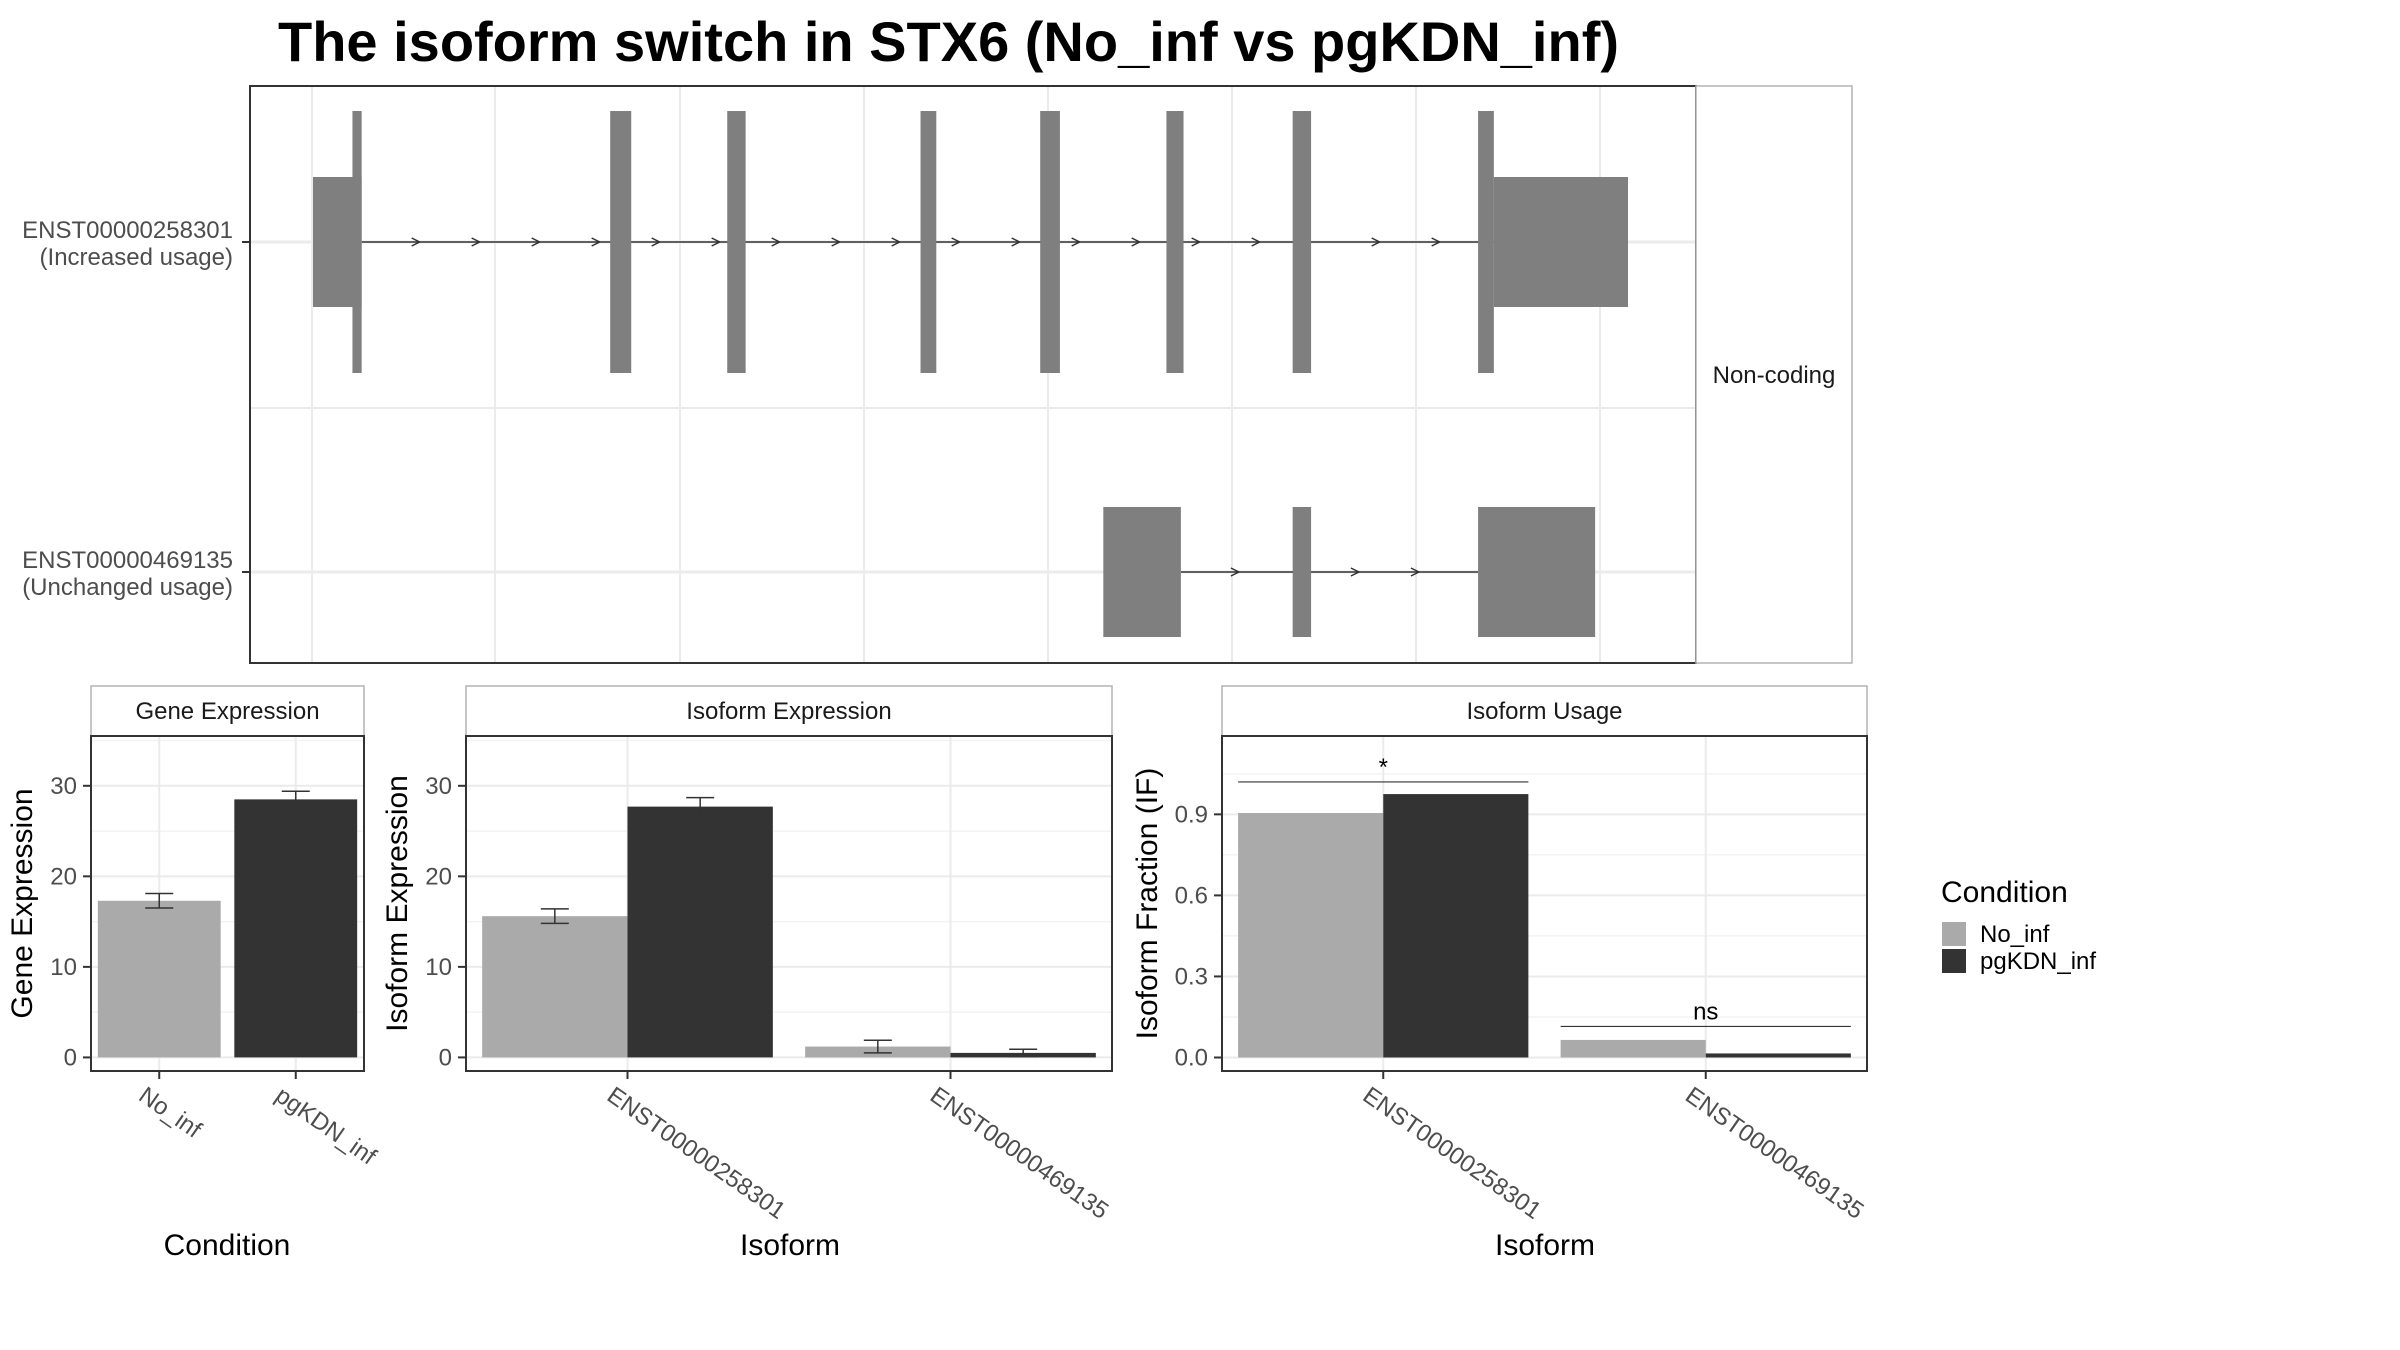 The height and width of the screenshot is (1350, 2400). Describe the element at coordinates (127, 560) in the screenshot. I see `isoform-id-label: ENST00000469135` at that location.